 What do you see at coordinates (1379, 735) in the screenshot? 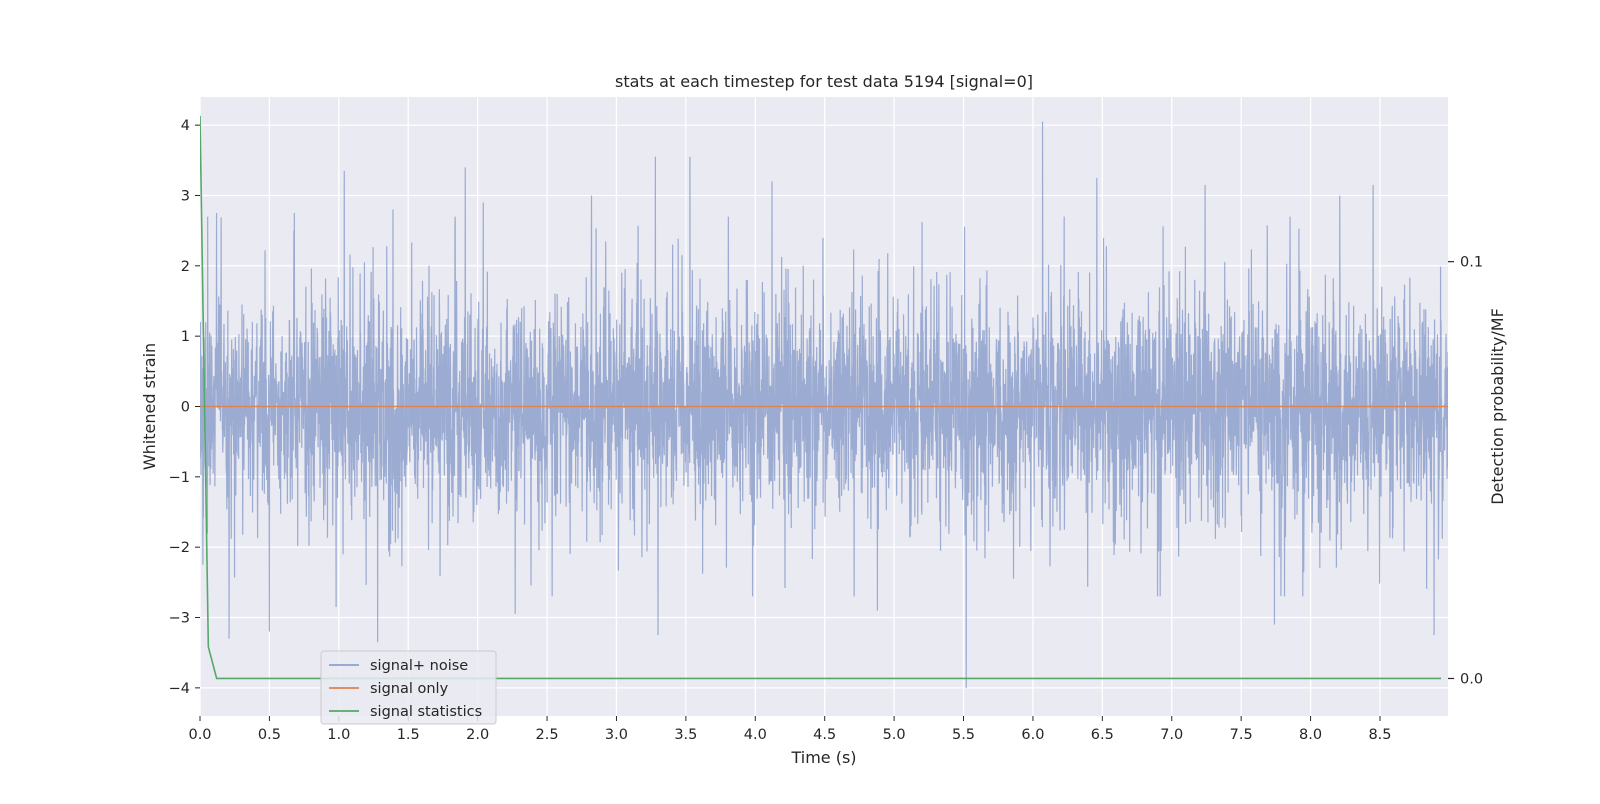
I see `x-tick-label: 8.5` at bounding box center [1379, 735].